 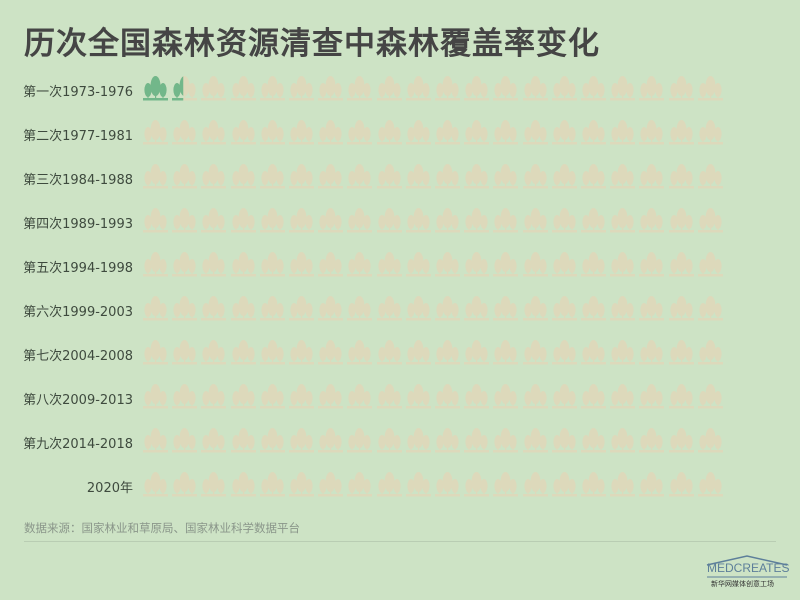 What do you see at coordinates (400, 486) in the screenshot?
I see `chart-row: 2020年` at bounding box center [400, 486].